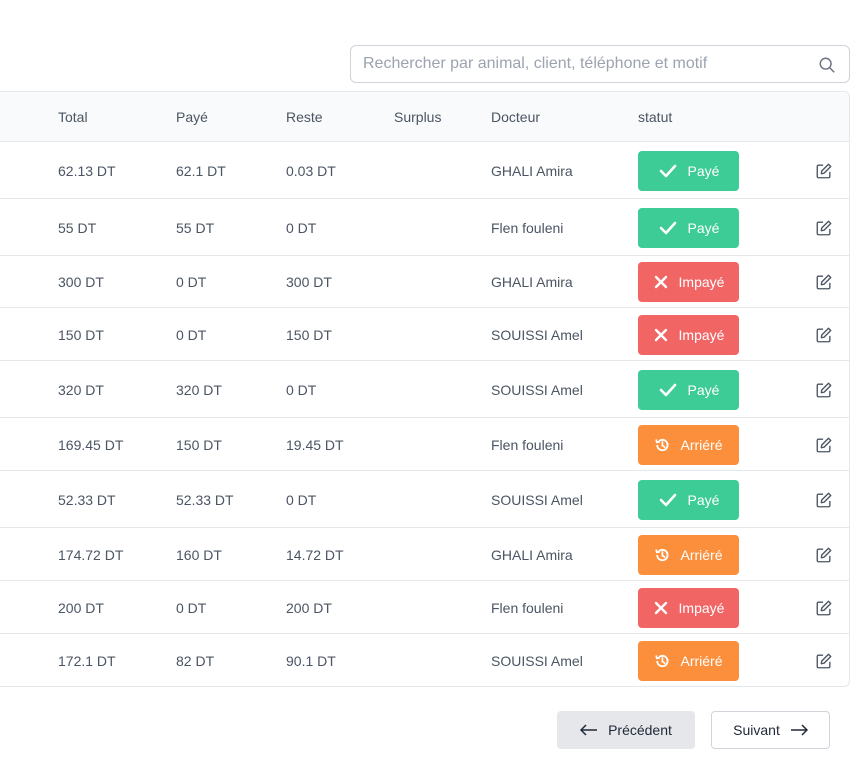  What do you see at coordinates (195, 227) in the screenshot?
I see `cell-paye: 55 DT` at bounding box center [195, 227].